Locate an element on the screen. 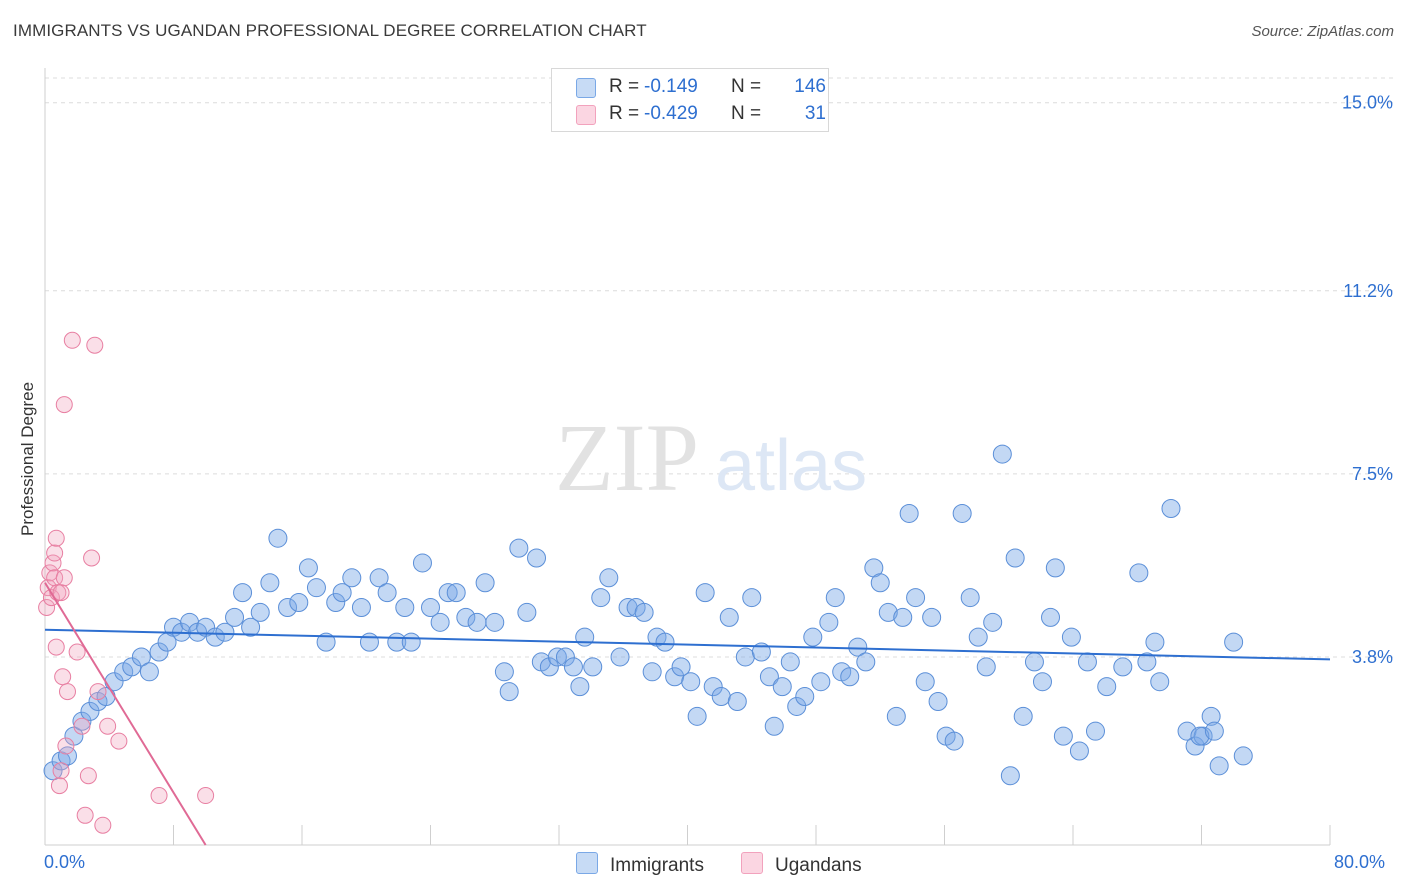  y-tick-label: 15.0% is located at coordinates (1367, 103).